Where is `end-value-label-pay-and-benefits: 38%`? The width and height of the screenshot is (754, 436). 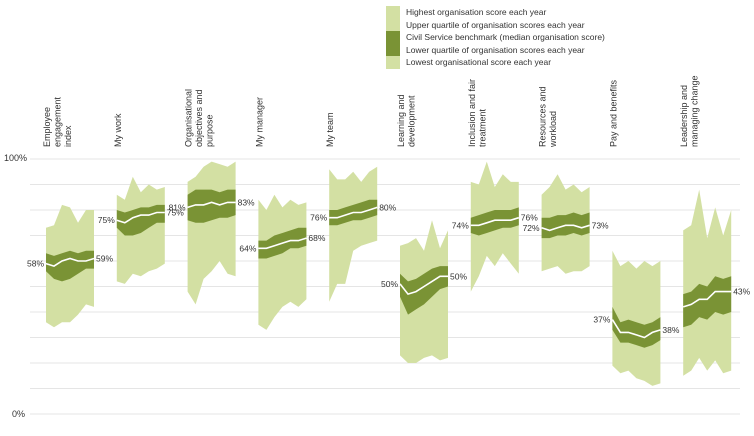
end-value-label-pay-and-benefits: 38% is located at coordinates (670, 330).